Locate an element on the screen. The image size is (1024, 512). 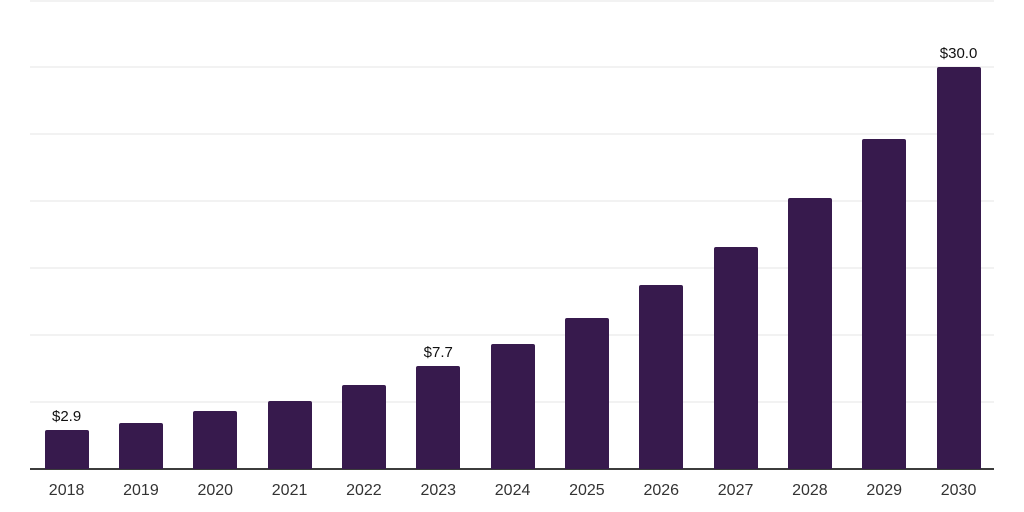
x-tick-2020: 2020 is located at coordinates (215, 490).